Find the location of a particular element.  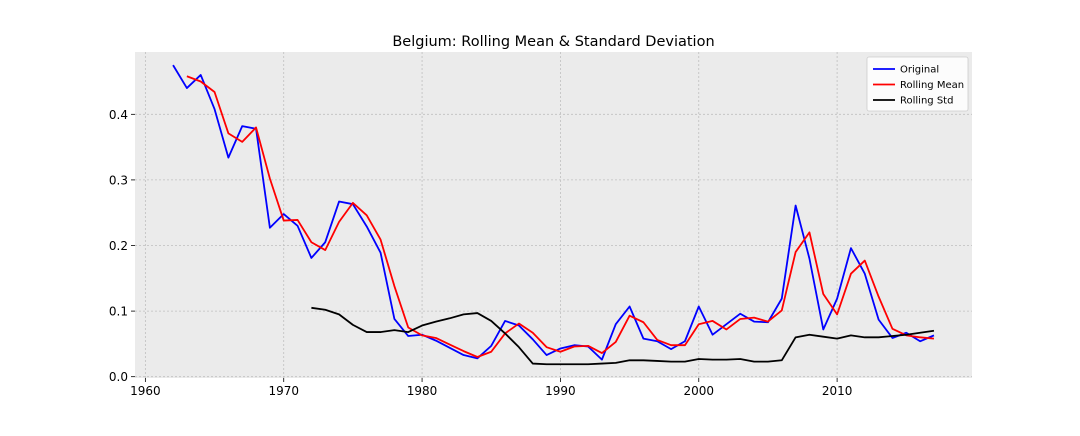

x-tick-label: 2000 is located at coordinates (698, 391).